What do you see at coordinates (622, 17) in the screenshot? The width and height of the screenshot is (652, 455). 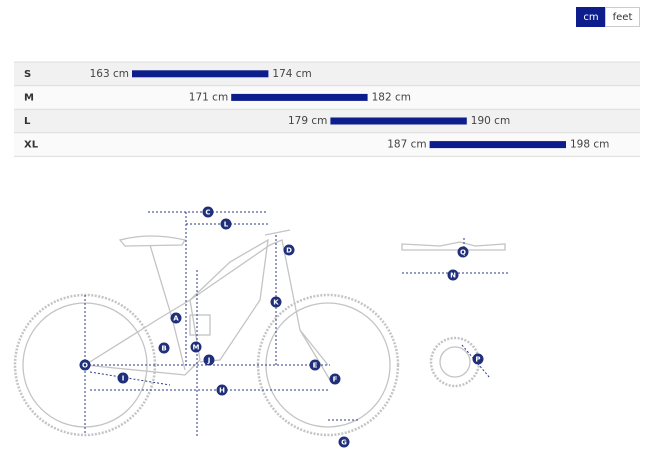 I see `unit-feet-button: feet` at bounding box center [622, 17].